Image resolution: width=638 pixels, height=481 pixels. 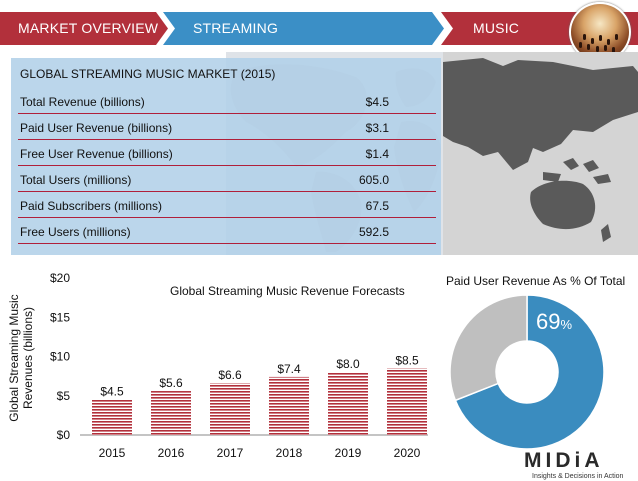 What do you see at coordinates (287, 291) in the screenshot?
I see `bar-chart-title: Global Streaming Music Revenue Forecasts` at bounding box center [287, 291].